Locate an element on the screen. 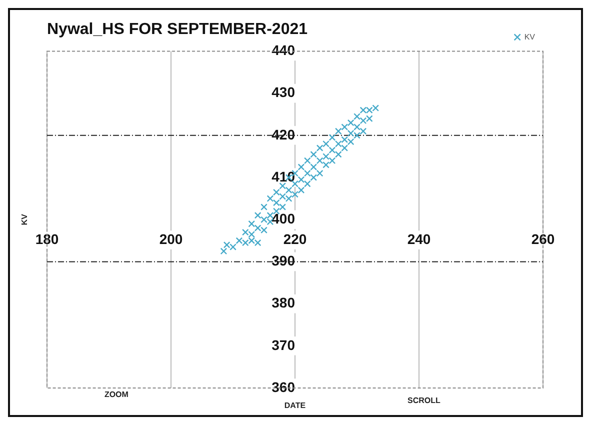 This screenshot has height=425, width=591. y-tick-label: 430 is located at coordinates (284, 92).